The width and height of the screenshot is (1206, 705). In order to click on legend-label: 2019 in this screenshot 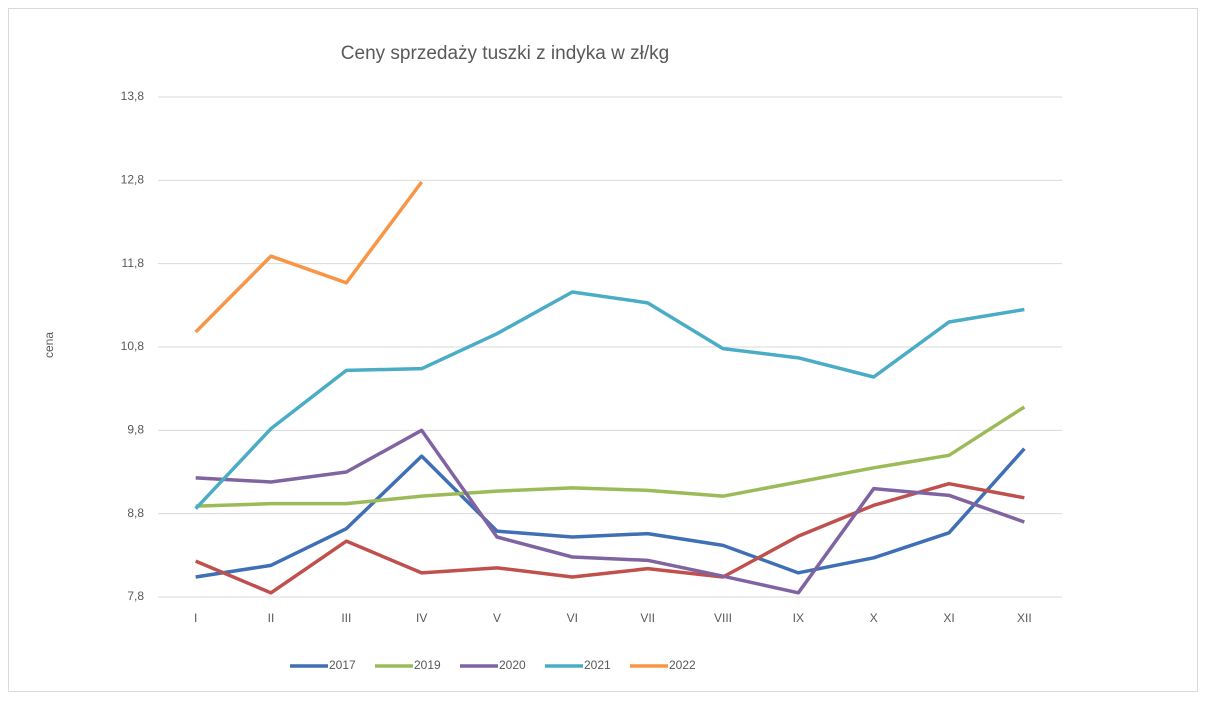, I will do `click(427, 665)`.